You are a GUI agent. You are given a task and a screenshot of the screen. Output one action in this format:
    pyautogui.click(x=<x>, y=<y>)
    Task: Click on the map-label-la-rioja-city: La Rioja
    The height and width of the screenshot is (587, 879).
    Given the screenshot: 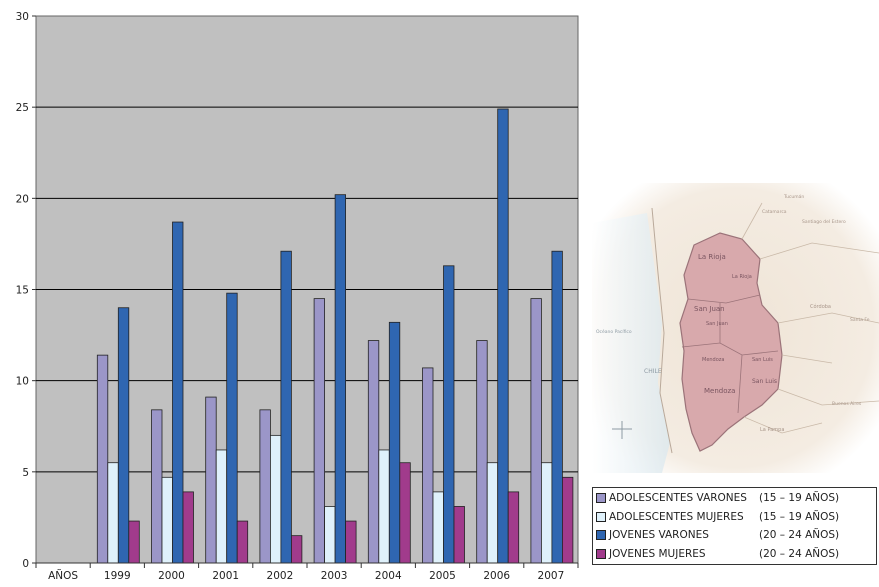 What is the action you would take?
    pyautogui.click(x=742, y=277)
    